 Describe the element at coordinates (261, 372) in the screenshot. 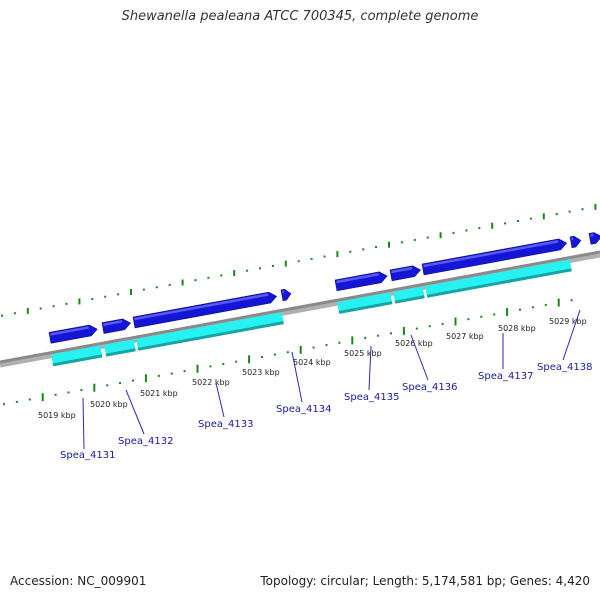

I see `kbp-label: 5023 kbp` at that location.